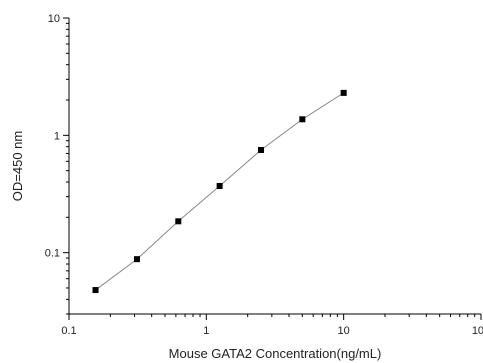 The image size is (483, 363). Describe the element at coordinates (54, 19) in the screenshot. I see `y-tick-label: 10` at that location.